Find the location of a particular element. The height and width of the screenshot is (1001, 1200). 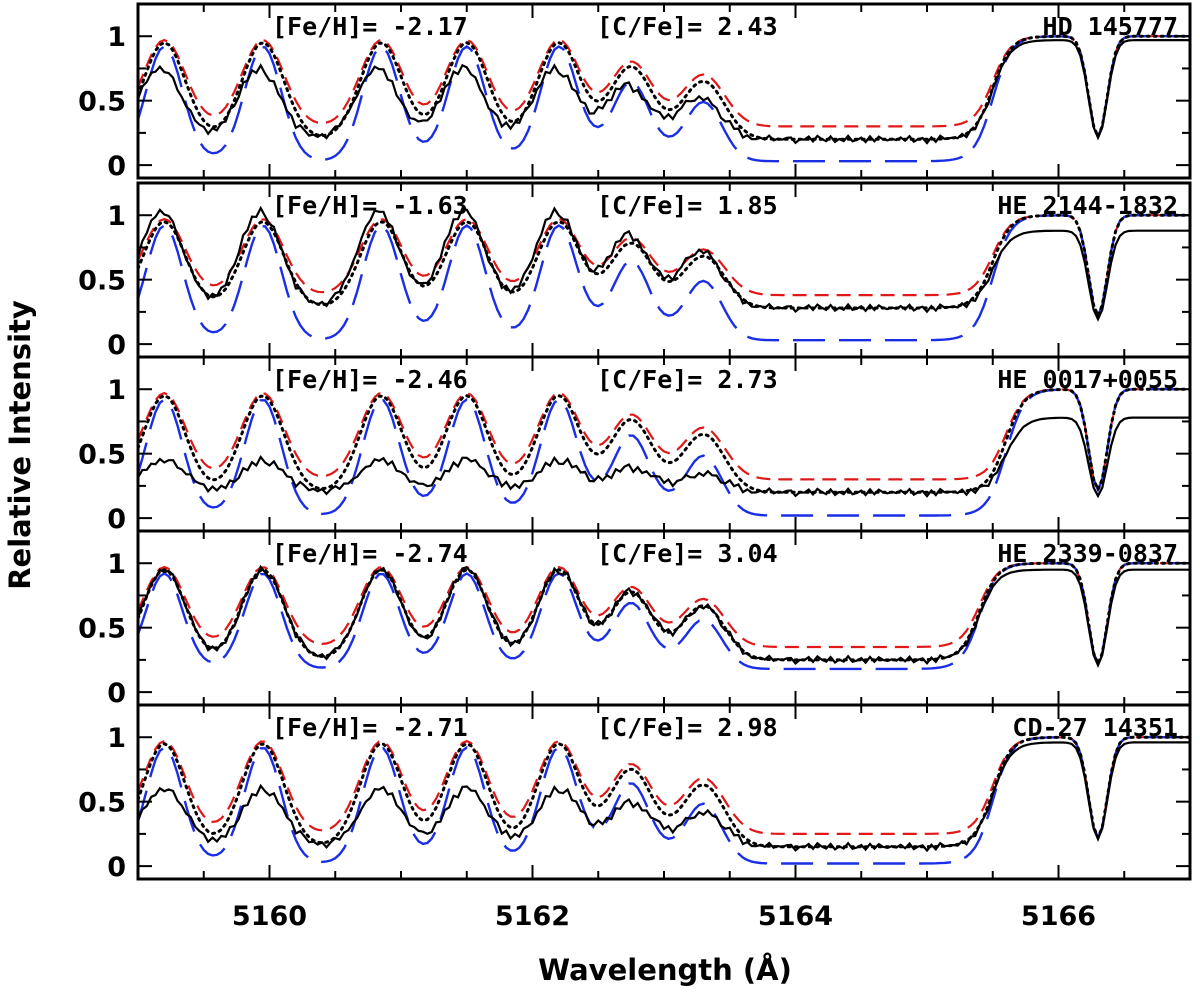

feh-annotation-1: [Fe/H]= -2.17 is located at coordinates (370, 26).